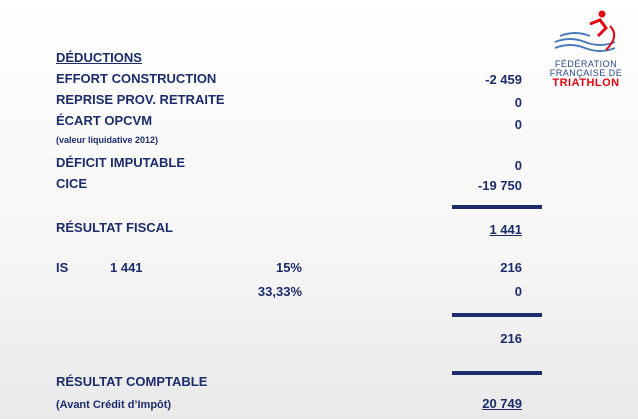 This screenshot has width=638, height=419. I want to click on logo-text: TRIATHLON, so click(586, 83).